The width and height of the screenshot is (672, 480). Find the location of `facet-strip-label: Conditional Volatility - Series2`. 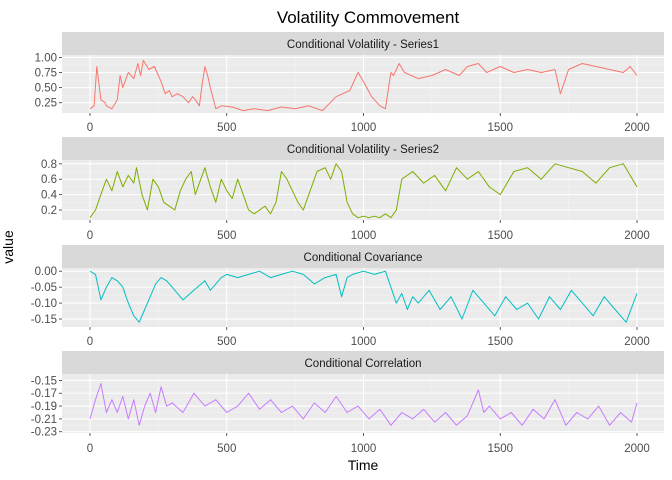

facet-strip-label: Conditional Volatility - Series2 is located at coordinates (363, 150).